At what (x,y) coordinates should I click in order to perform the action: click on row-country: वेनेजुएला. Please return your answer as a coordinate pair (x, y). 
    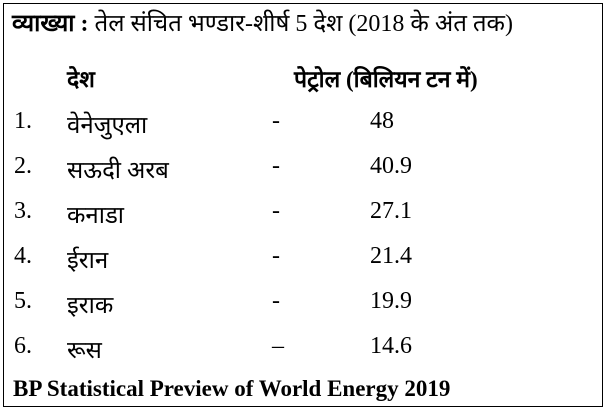
    Looking at the image, I should click on (107, 126).